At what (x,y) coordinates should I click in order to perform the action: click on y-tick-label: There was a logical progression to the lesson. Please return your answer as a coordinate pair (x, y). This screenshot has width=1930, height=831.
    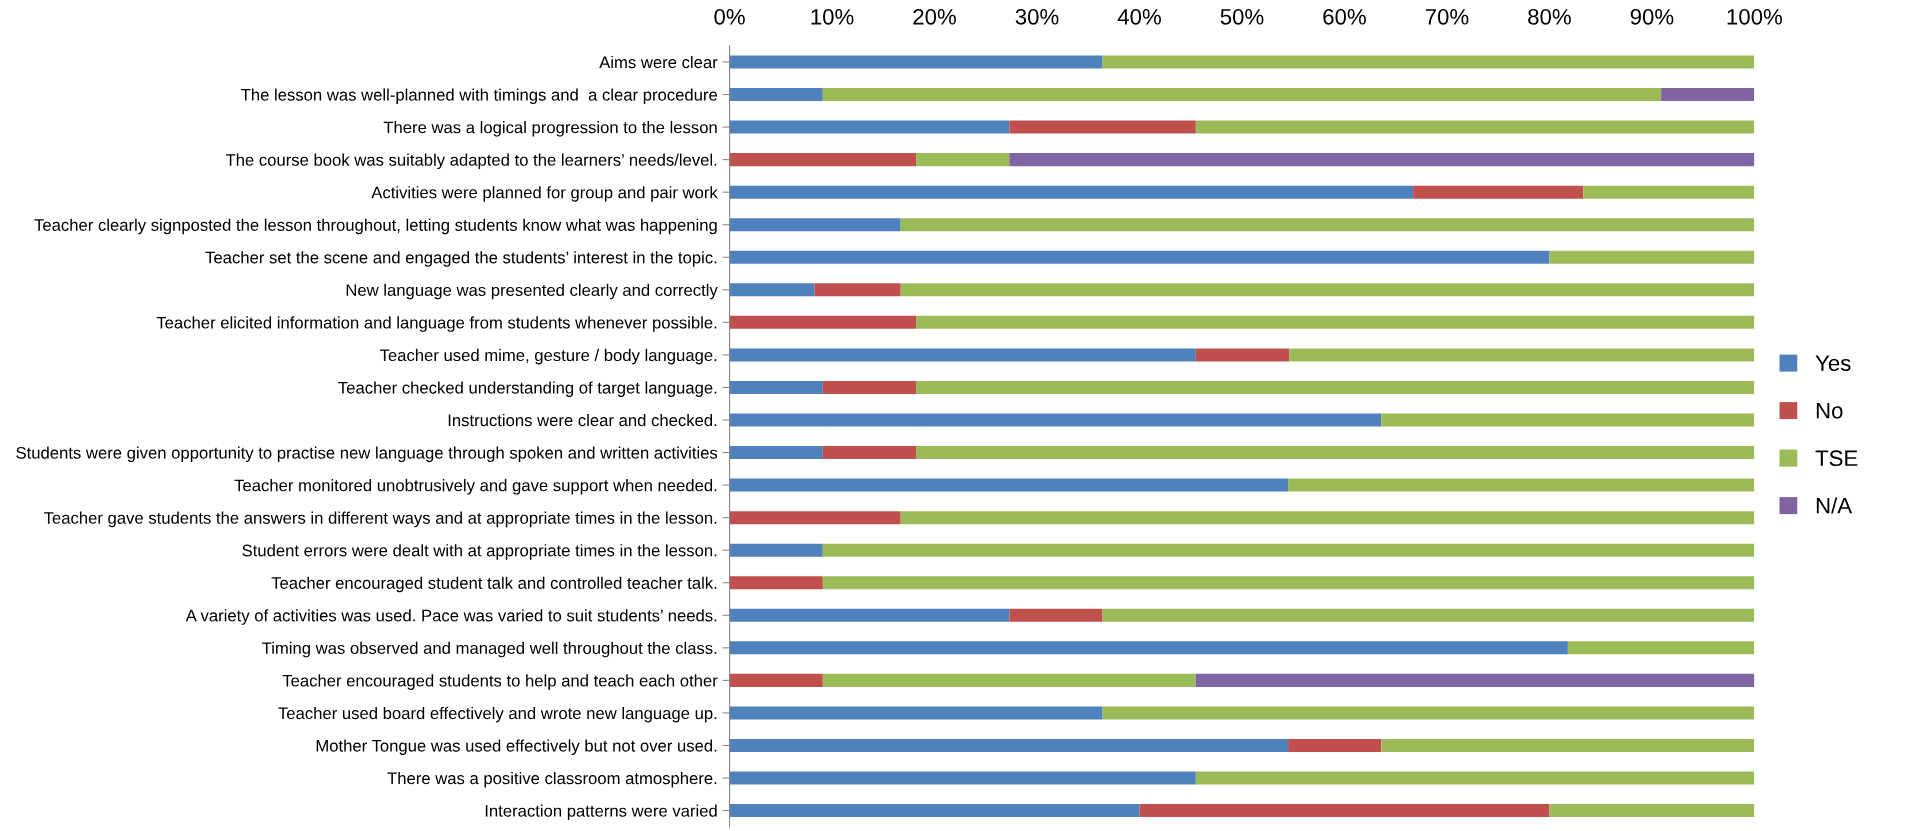
    Looking at the image, I should click on (550, 129).